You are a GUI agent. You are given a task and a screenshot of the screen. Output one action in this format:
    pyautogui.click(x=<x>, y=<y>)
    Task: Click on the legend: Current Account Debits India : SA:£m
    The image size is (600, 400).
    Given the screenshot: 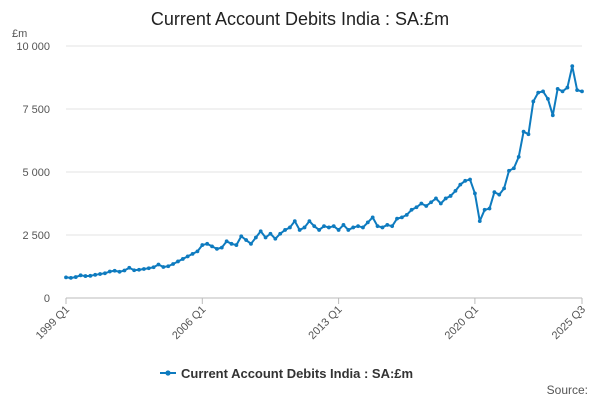 What is the action you would take?
    pyautogui.click(x=286, y=373)
    